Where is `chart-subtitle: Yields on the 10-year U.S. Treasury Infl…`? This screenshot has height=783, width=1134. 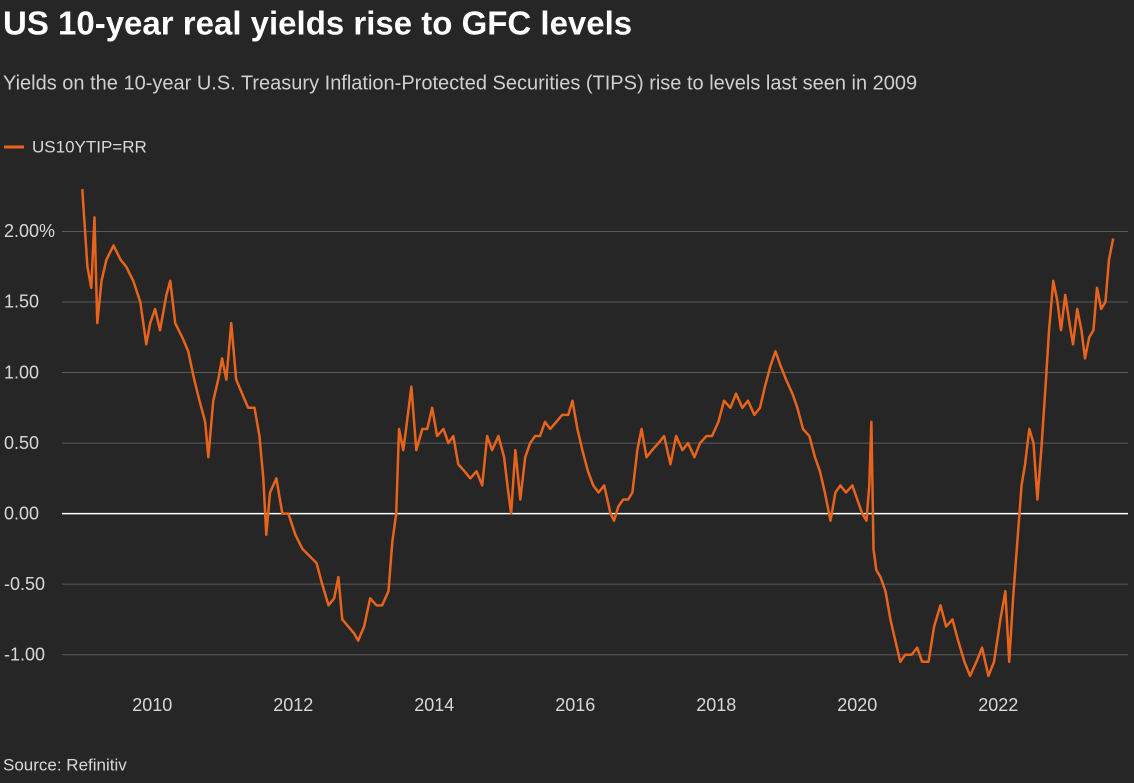
chart-subtitle: Yields on the 10-year U.S. Treasury Infl… is located at coordinates (460, 83).